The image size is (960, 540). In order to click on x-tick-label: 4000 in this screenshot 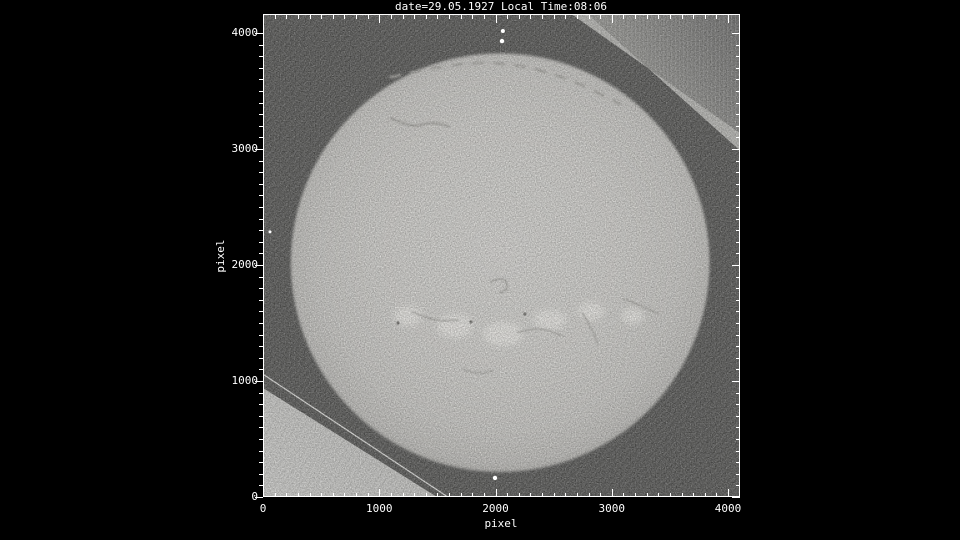, I will do `click(728, 508)`.